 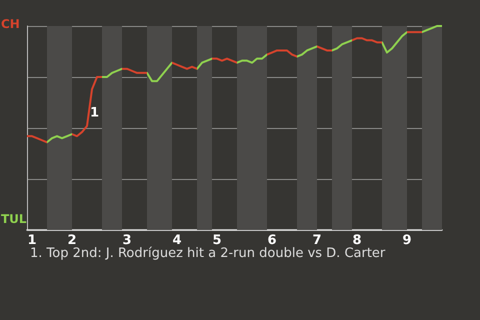 What do you see at coordinates (407, 240) in the screenshot?
I see `x-tick-label: 9` at bounding box center [407, 240].